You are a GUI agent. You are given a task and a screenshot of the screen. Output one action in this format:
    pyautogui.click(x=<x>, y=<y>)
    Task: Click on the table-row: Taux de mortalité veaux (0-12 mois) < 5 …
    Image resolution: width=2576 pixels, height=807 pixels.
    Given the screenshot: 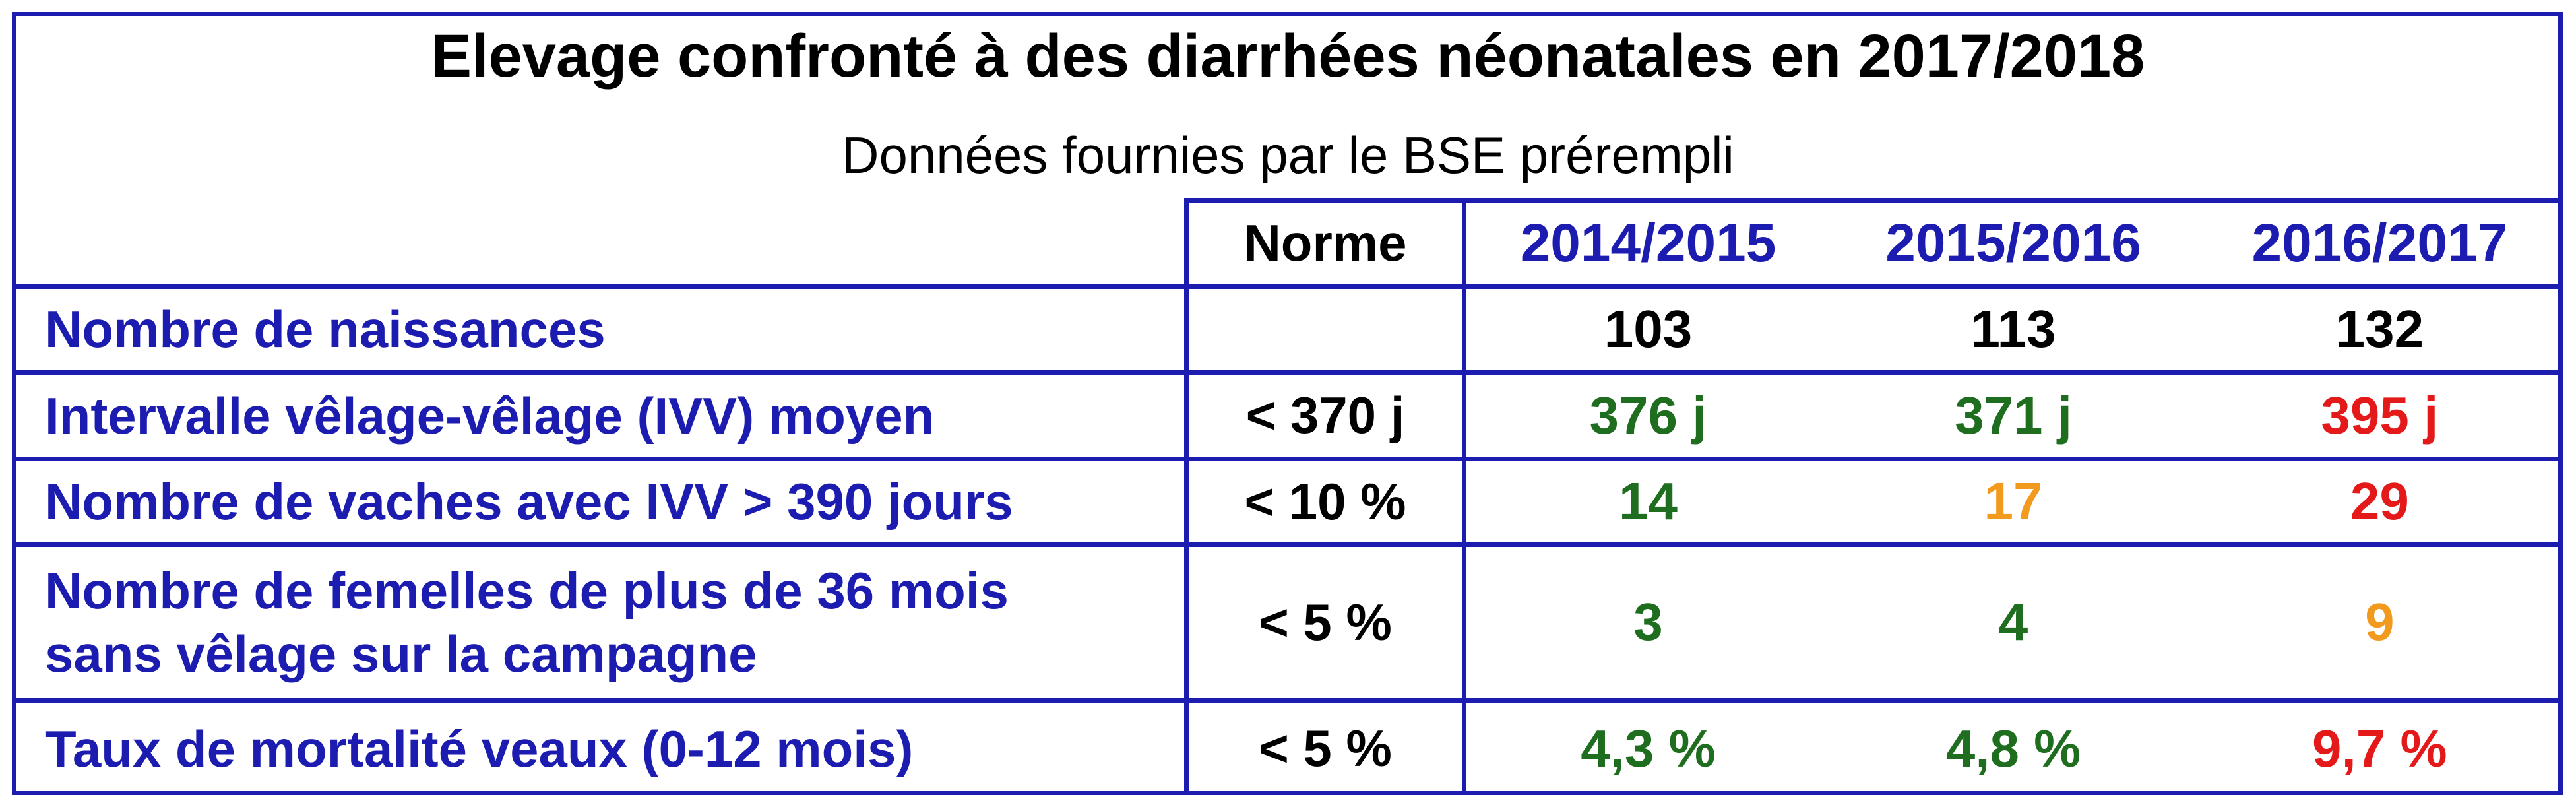 What is the action you would take?
    pyautogui.click(x=1287, y=747)
    